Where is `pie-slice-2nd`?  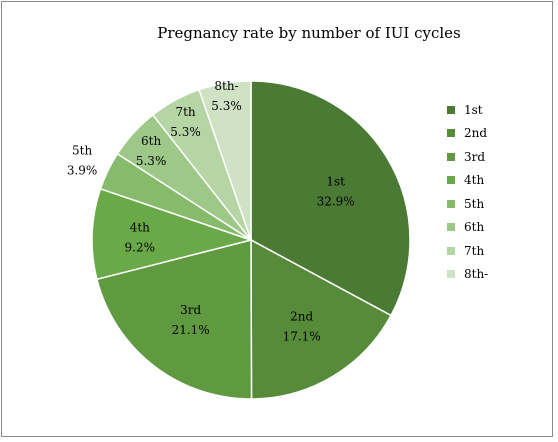 pie-slice-2nd is located at coordinates (321, 319).